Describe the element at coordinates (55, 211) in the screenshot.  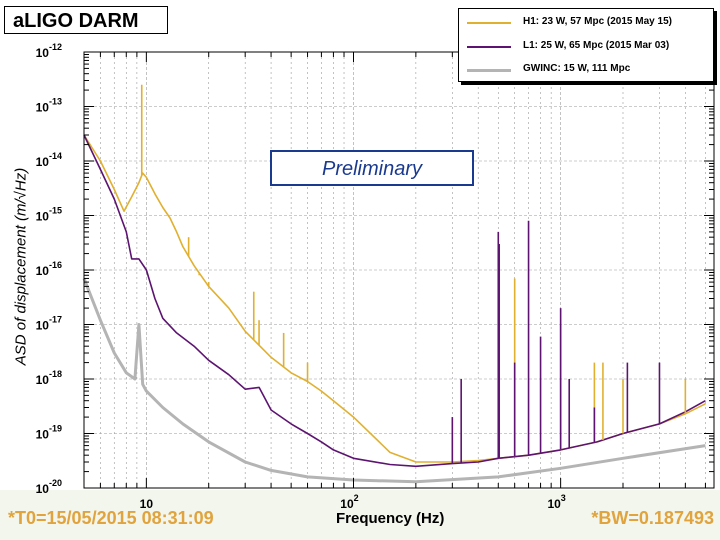
I see `y-tick-exponent: -15` at that location.